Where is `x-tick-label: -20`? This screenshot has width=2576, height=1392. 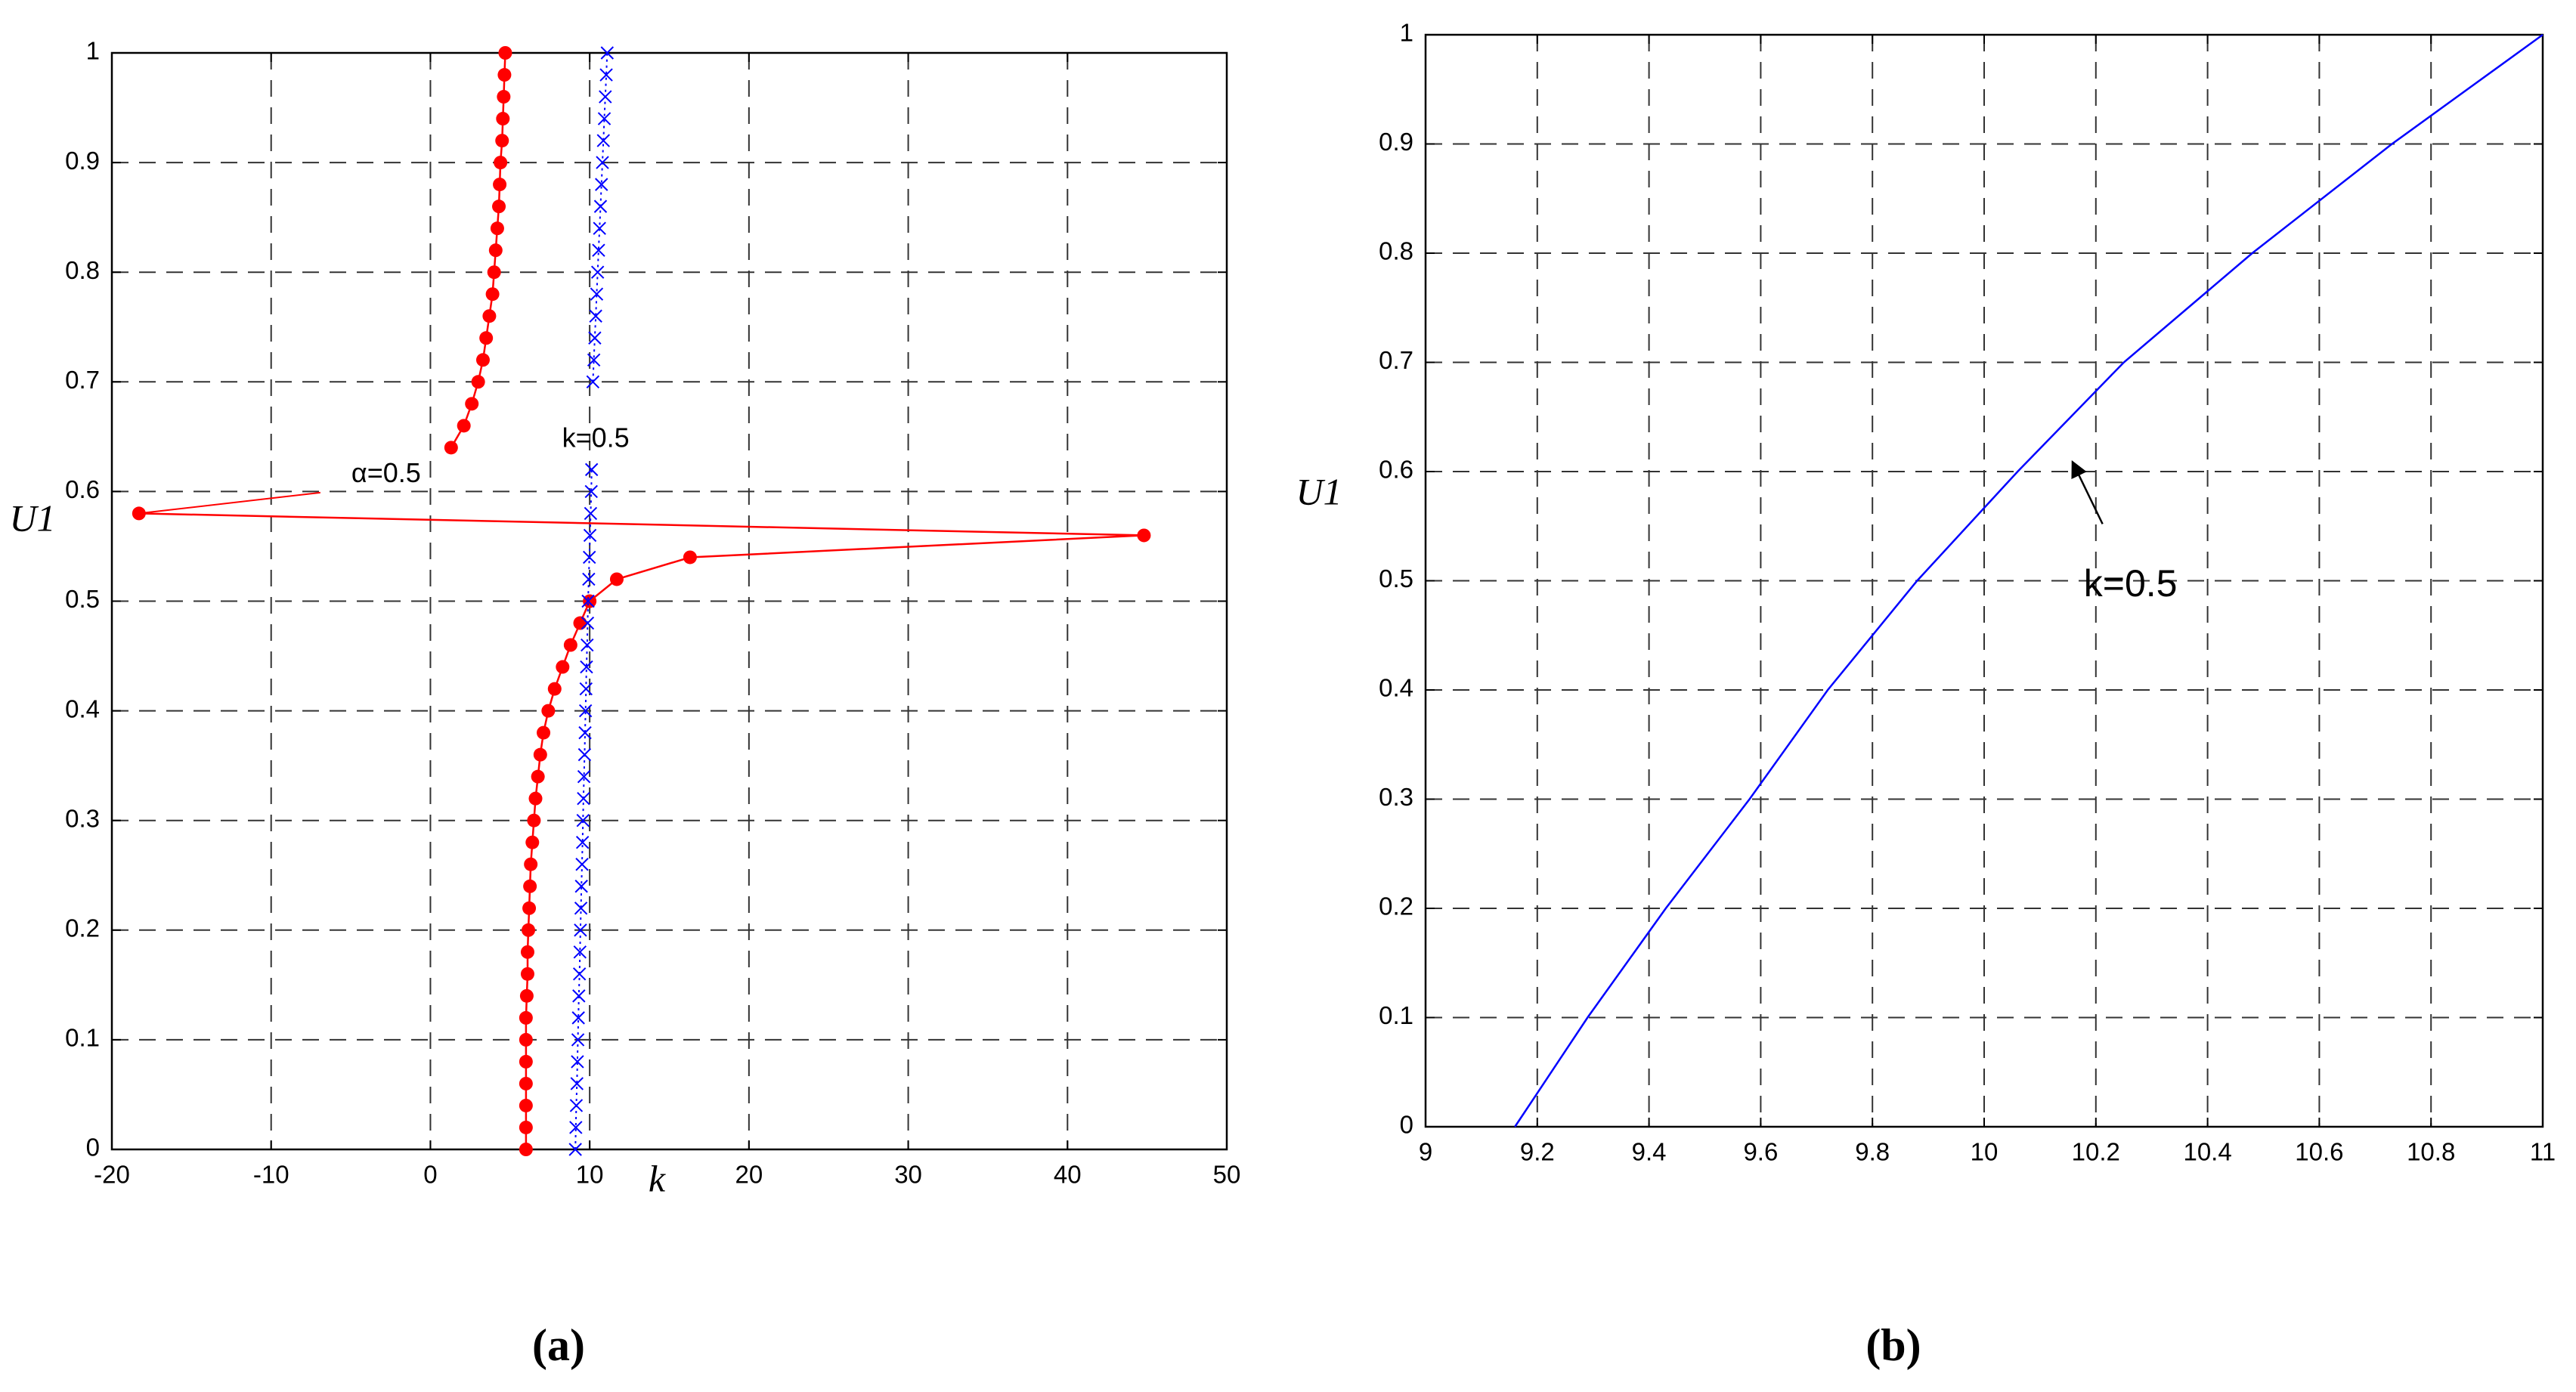
x-tick-label: -20 is located at coordinates (112, 1175).